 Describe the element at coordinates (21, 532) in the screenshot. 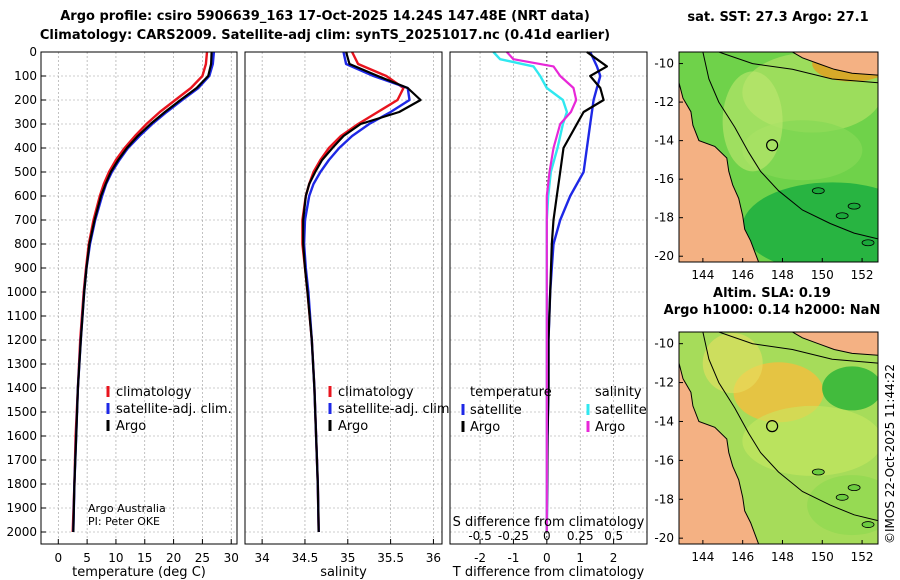

I see `y-tick-label: 2000` at that location.